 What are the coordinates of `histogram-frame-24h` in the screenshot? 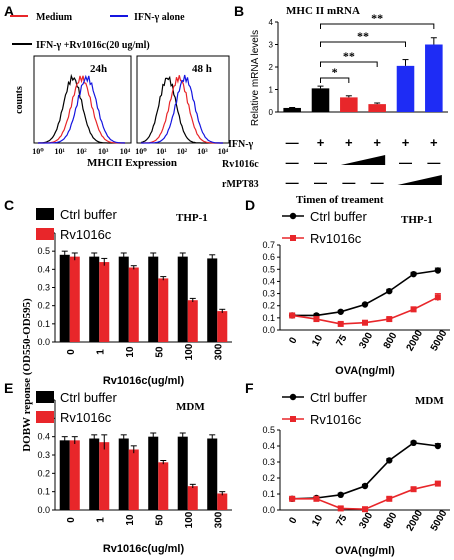 It's located at (82, 99).